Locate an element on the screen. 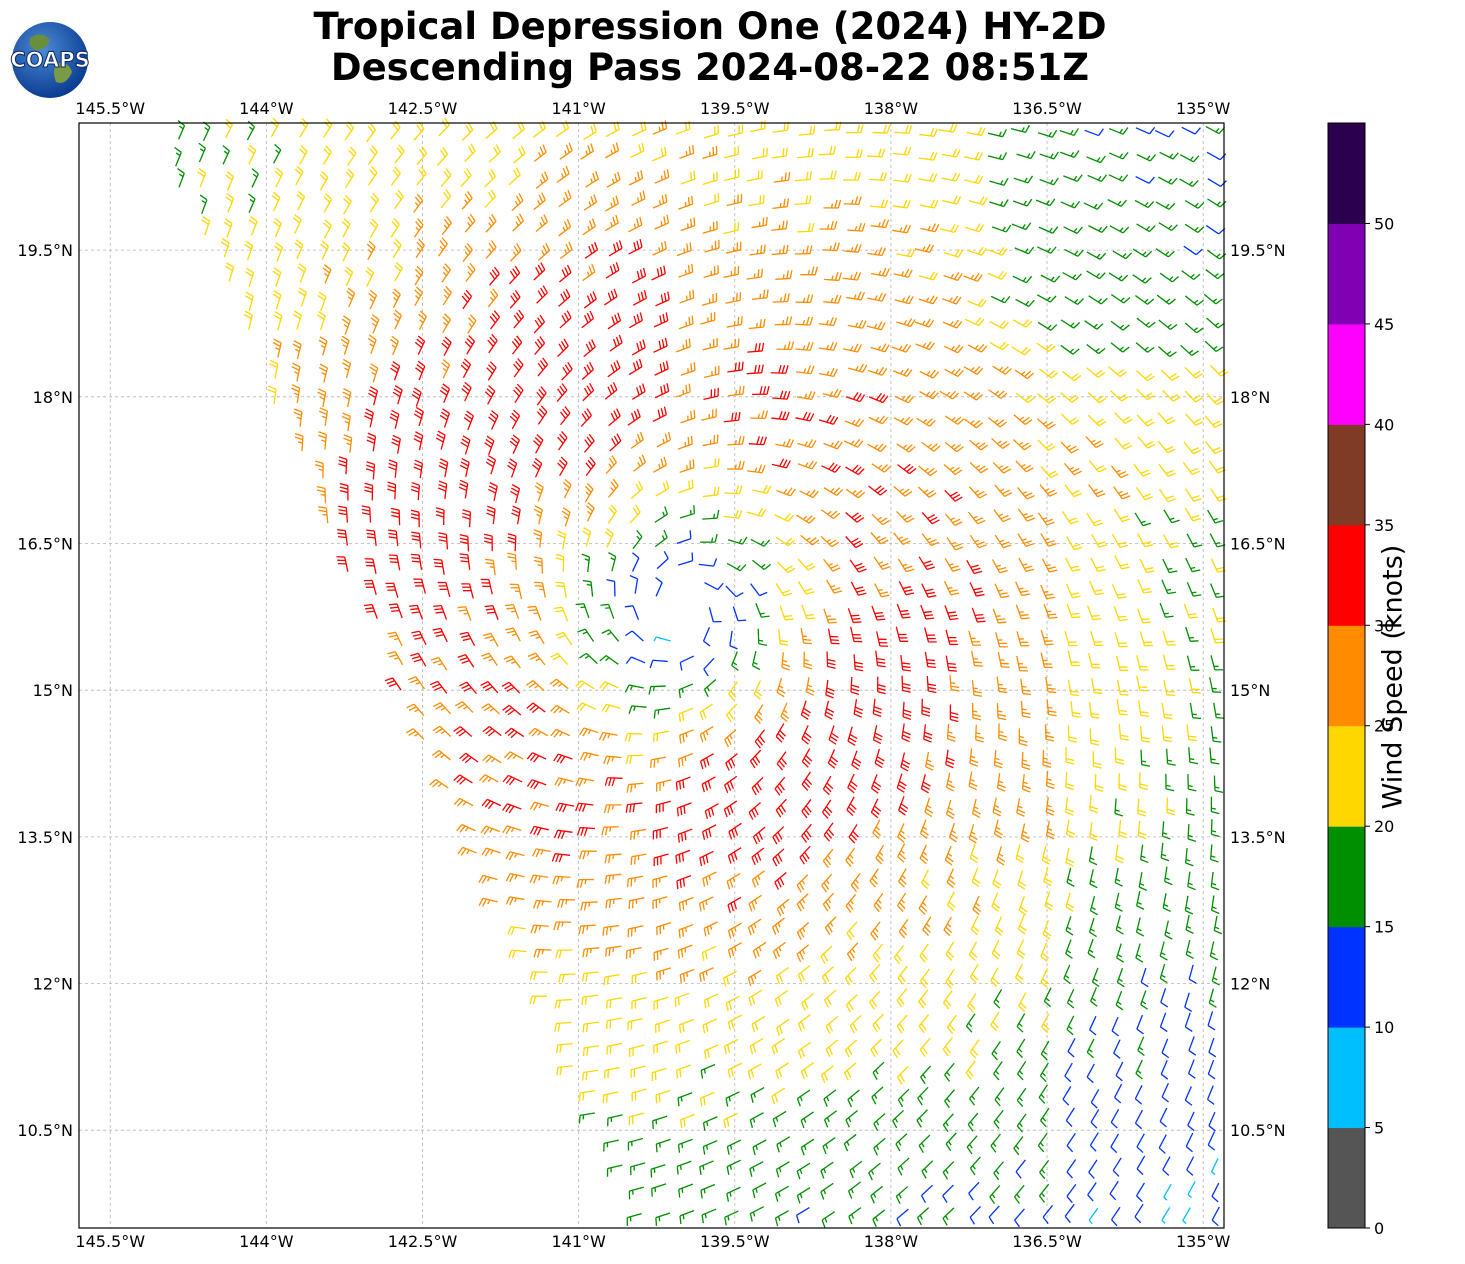 The height and width of the screenshot is (1264, 1465). colorbar-tick-label: 10 is located at coordinates (1384, 1027).